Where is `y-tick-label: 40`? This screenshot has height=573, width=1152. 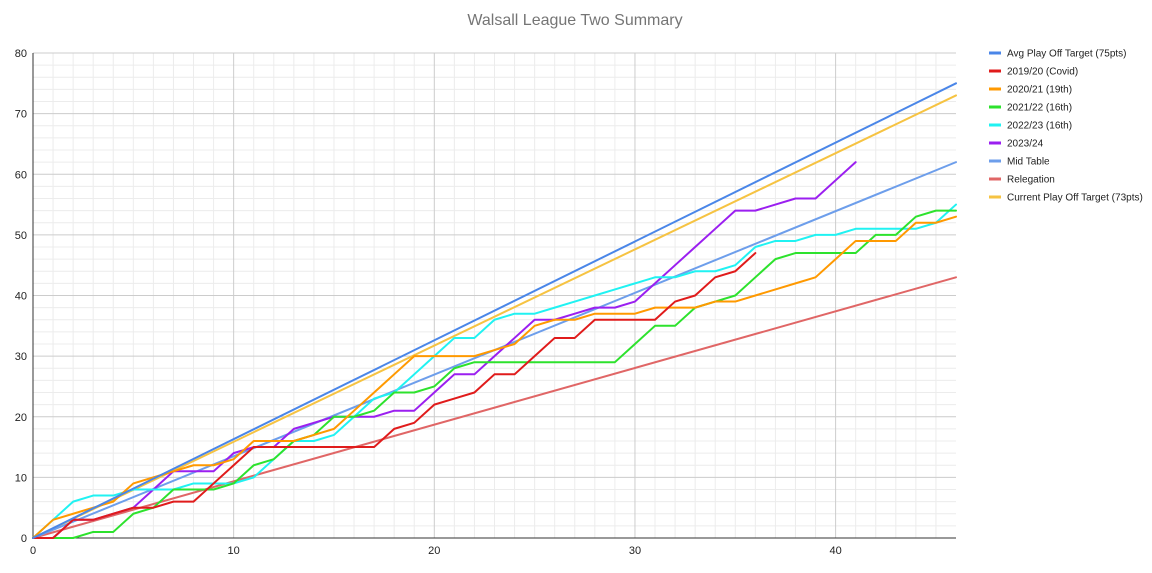 y-tick-label: 40 is located at coordinates (21, 297).